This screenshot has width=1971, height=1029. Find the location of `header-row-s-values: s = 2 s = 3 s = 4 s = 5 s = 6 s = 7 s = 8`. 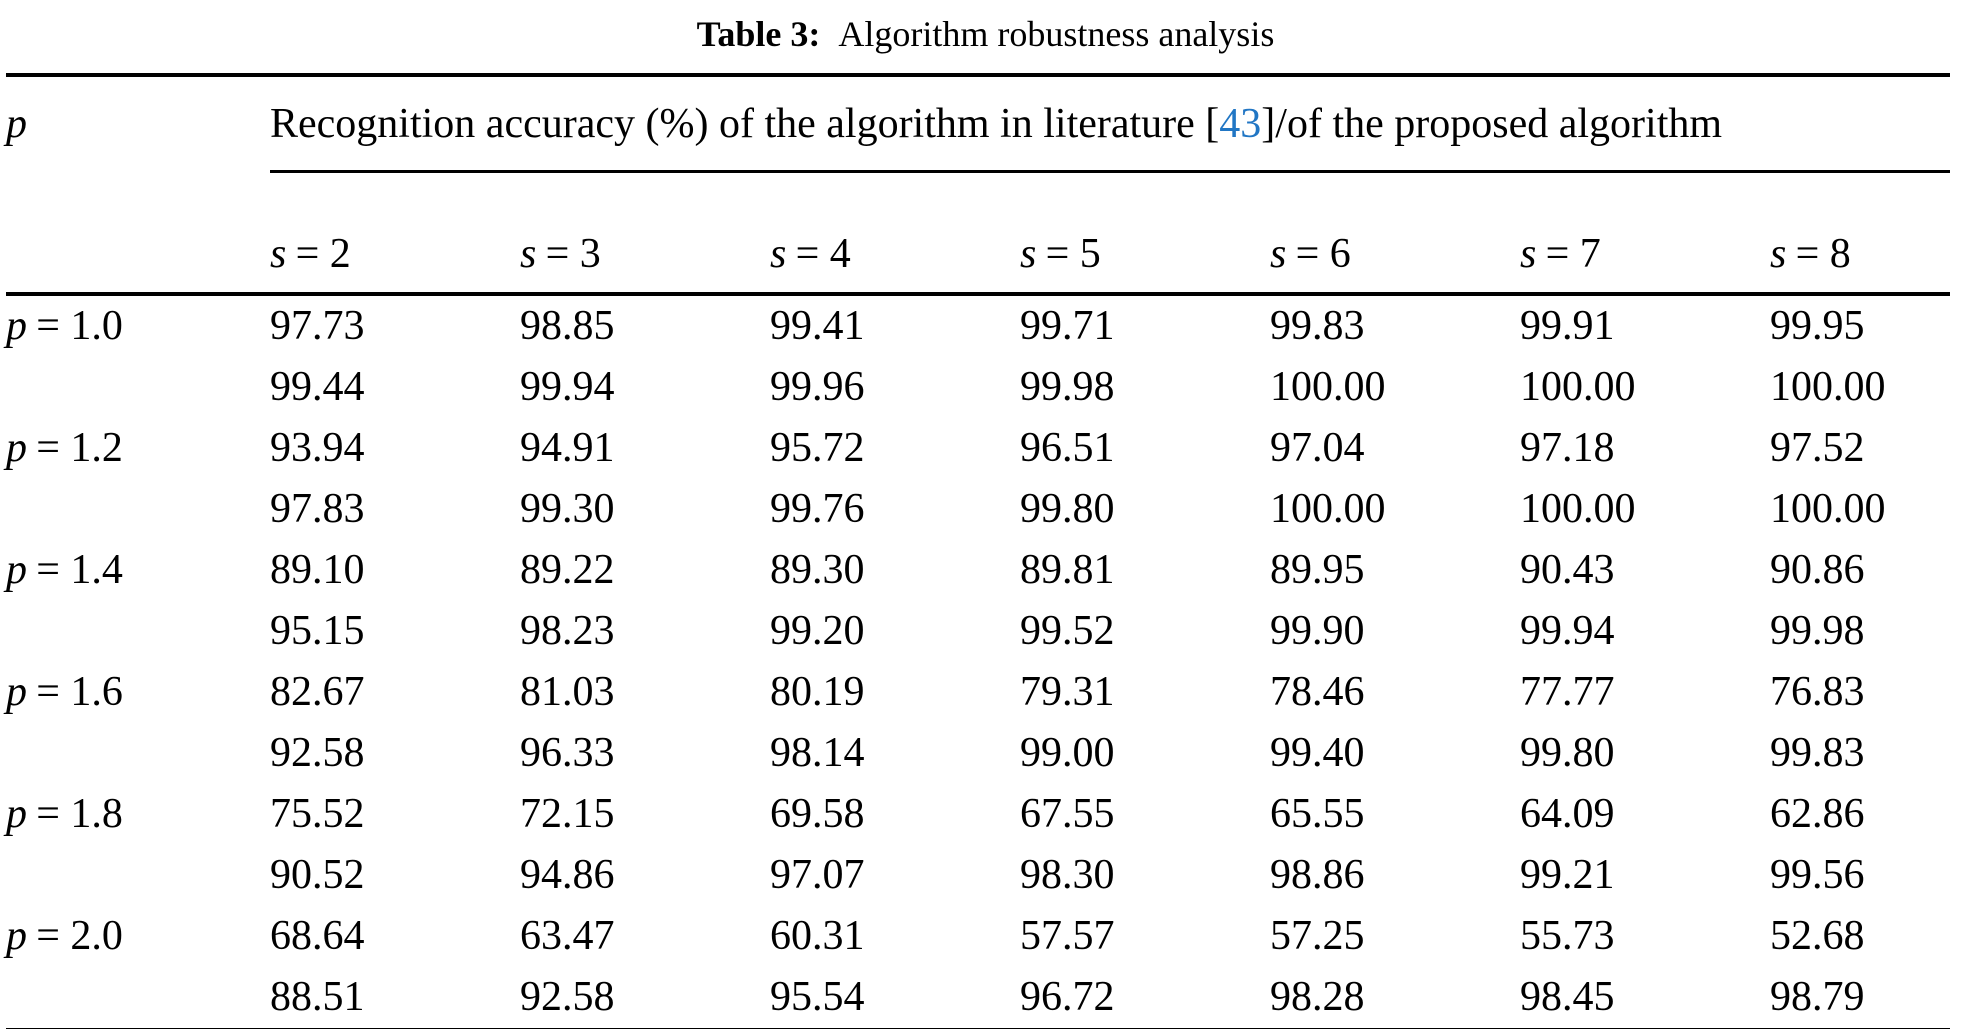

header-row-s-values: s = 2 s = 3 s = 4 s = 5 s = 6 s = 7 s = 8 is located at coordinates (978, 233).